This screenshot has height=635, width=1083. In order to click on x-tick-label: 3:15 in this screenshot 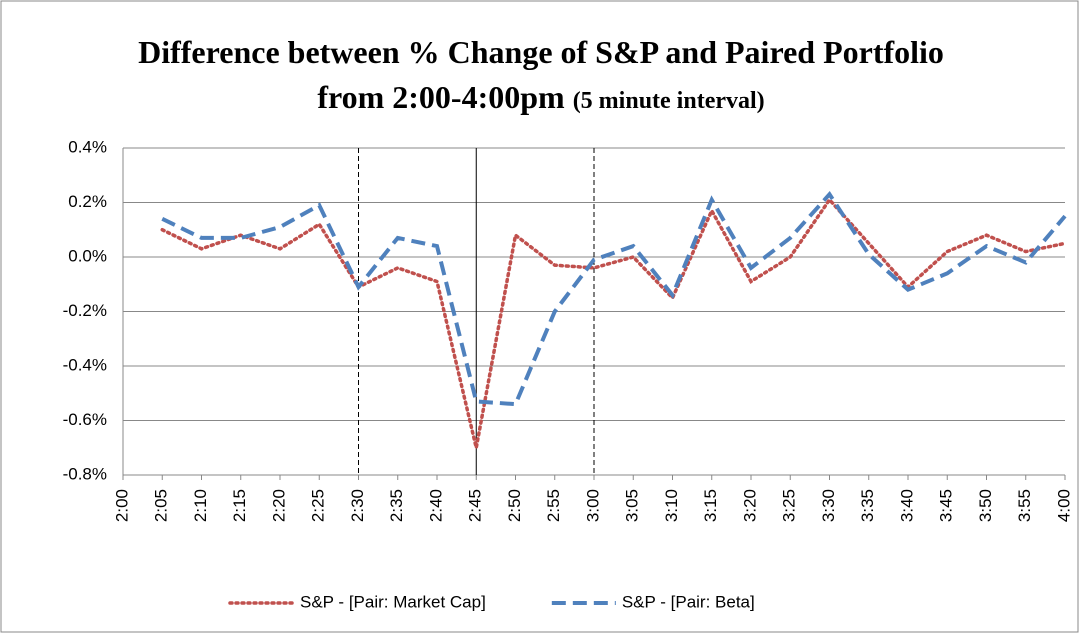, I will do `click(710, 505)`.